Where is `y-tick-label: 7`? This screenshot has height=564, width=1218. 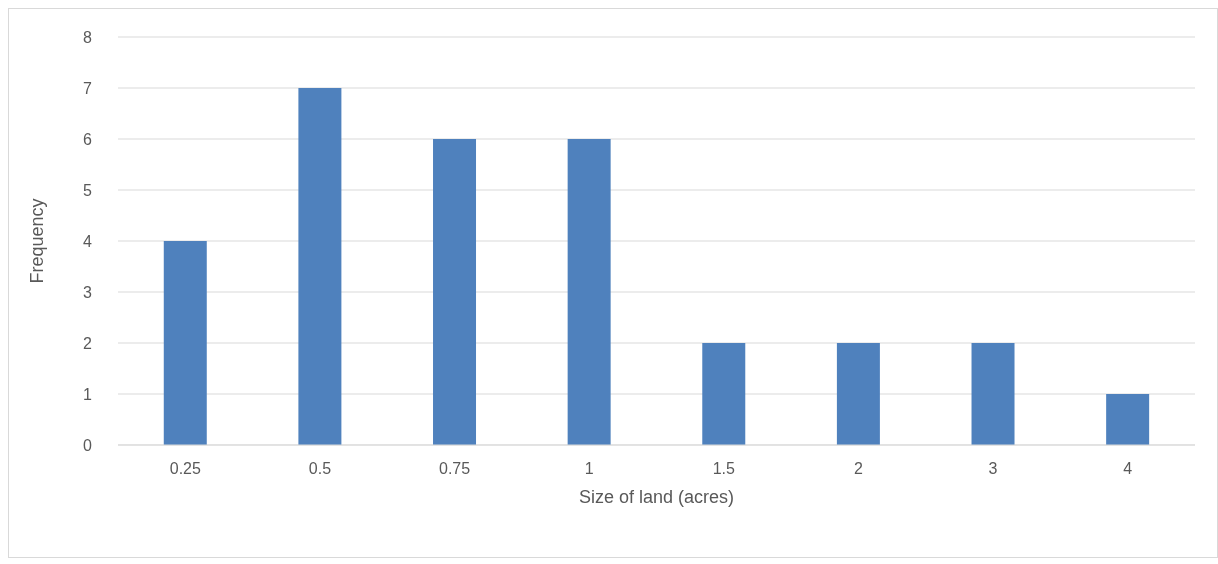
y-tick-label: 7 is located at coordinates (88, 88).